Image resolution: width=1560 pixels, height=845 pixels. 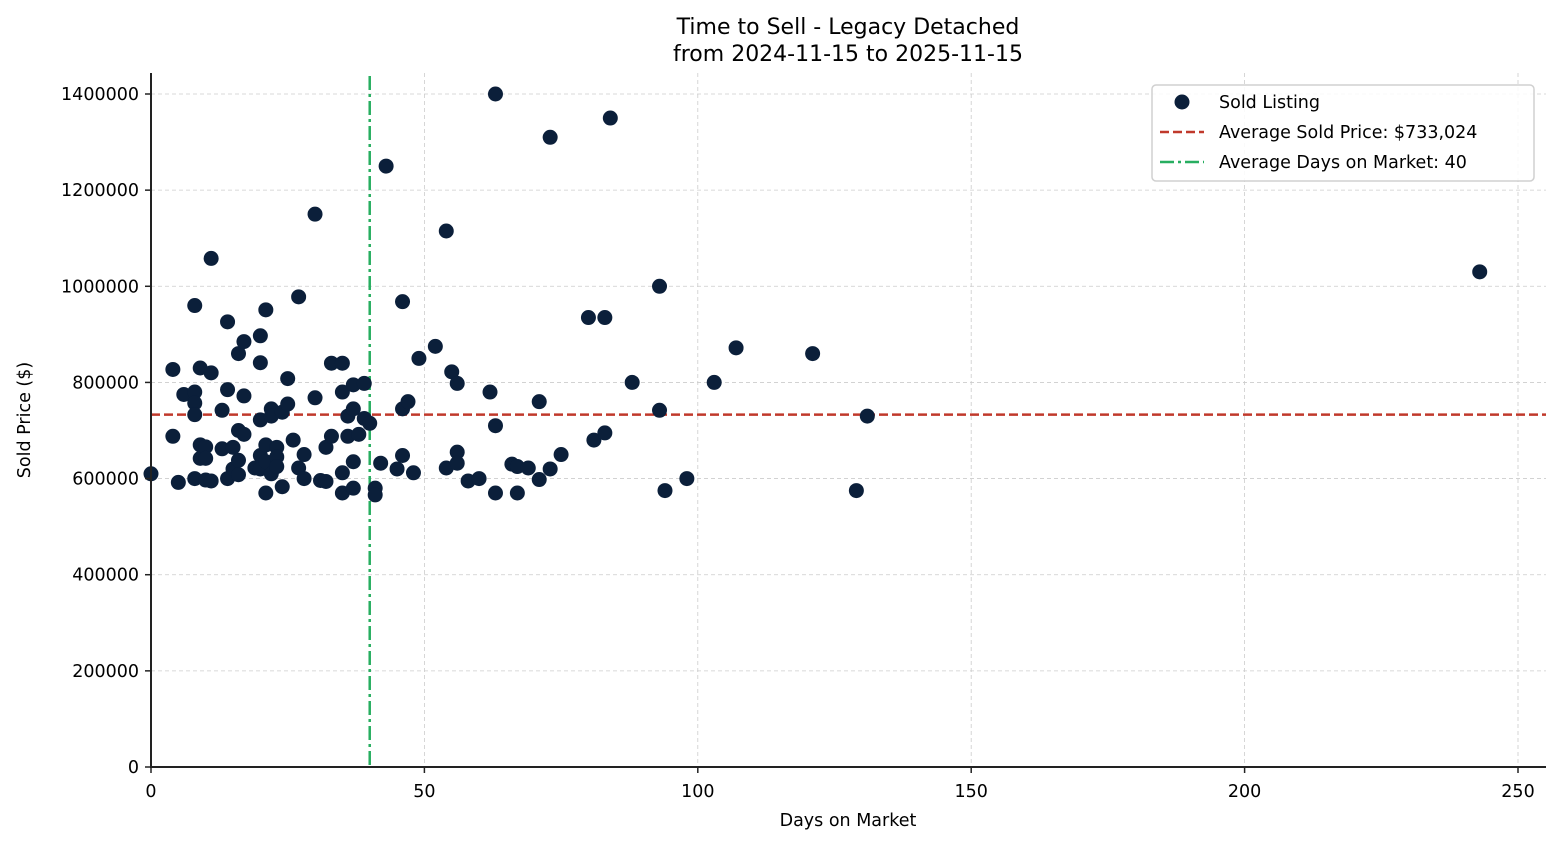 What do you see at coordinates (848, 27) in the screenshot?
I see `chart-title-line1: Time to Sell - Legacy Detached` at bounding box center [848, 27].